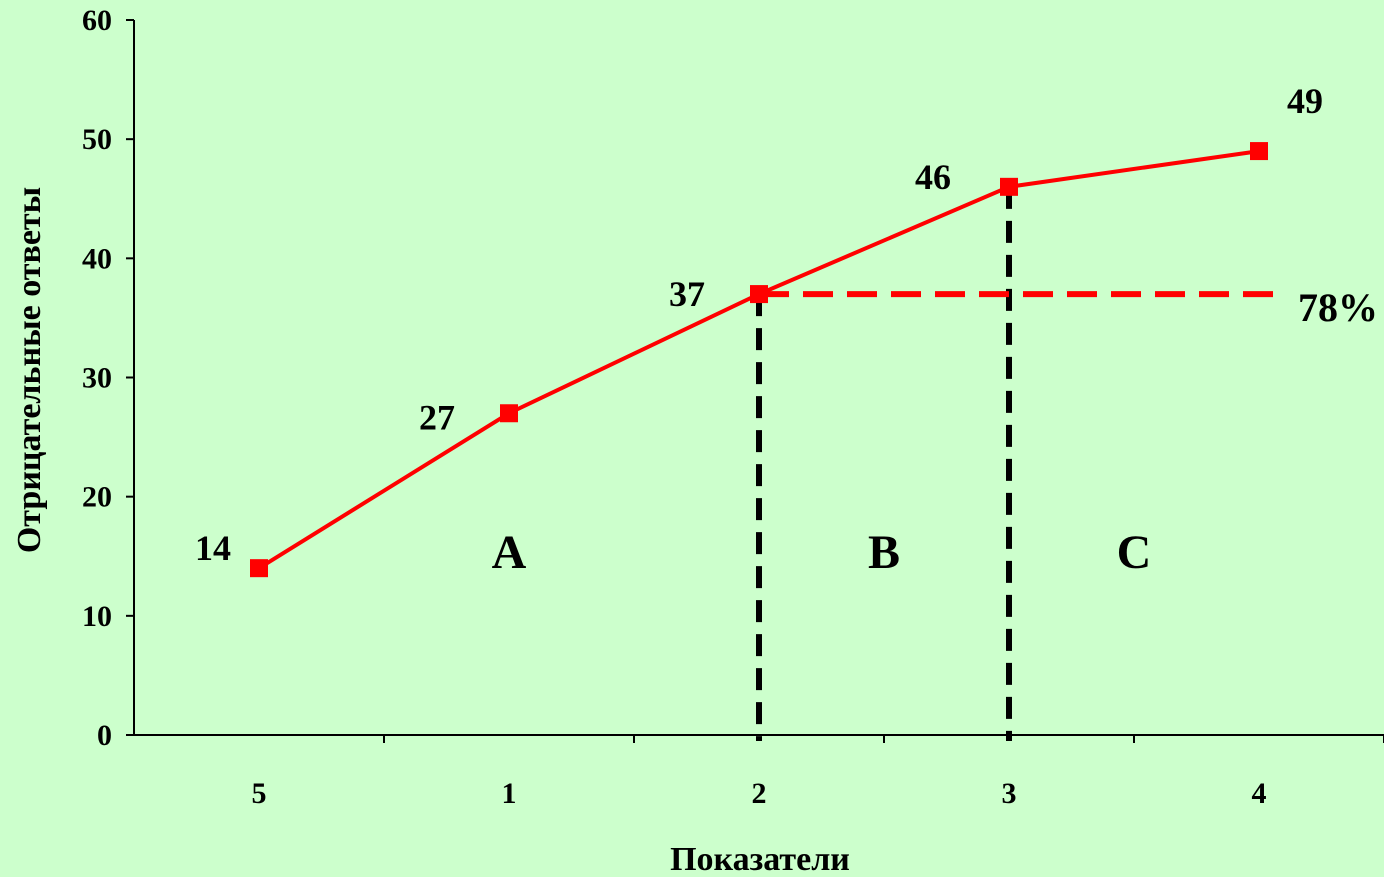 The width and height of the screenshot is (1384, 877). What do you see at coordinates (97, 497) in the screenshot?
I see `y-tick-label: 20` at bounding box center [97, 497].